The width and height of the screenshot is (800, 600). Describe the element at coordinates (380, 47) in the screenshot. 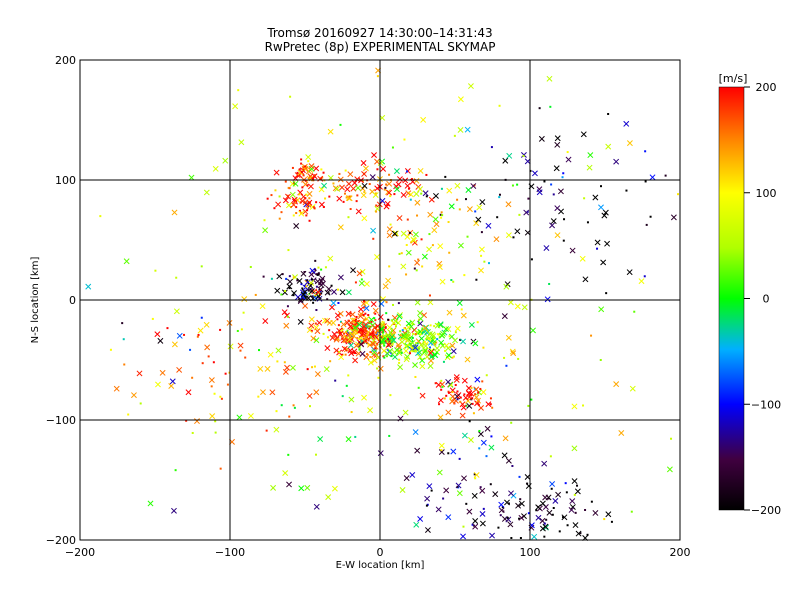

I see `chart-title-line2: RwPretec (8p) EXPERIMENTAL SKYMAP` at that location.